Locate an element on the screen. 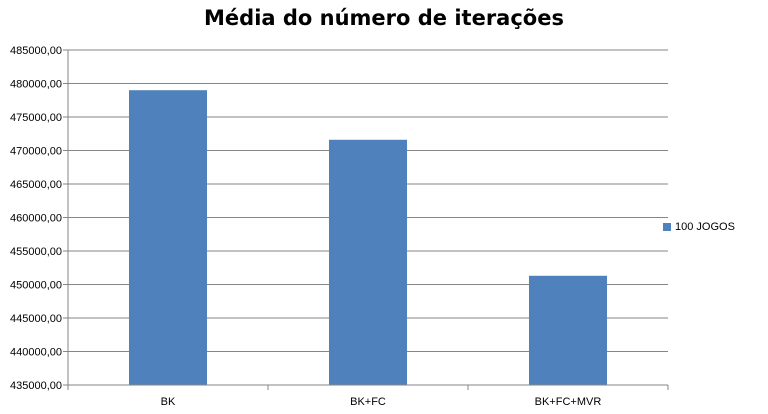  legend-label: 100 JOGOS is located at coordinates (705, 227).